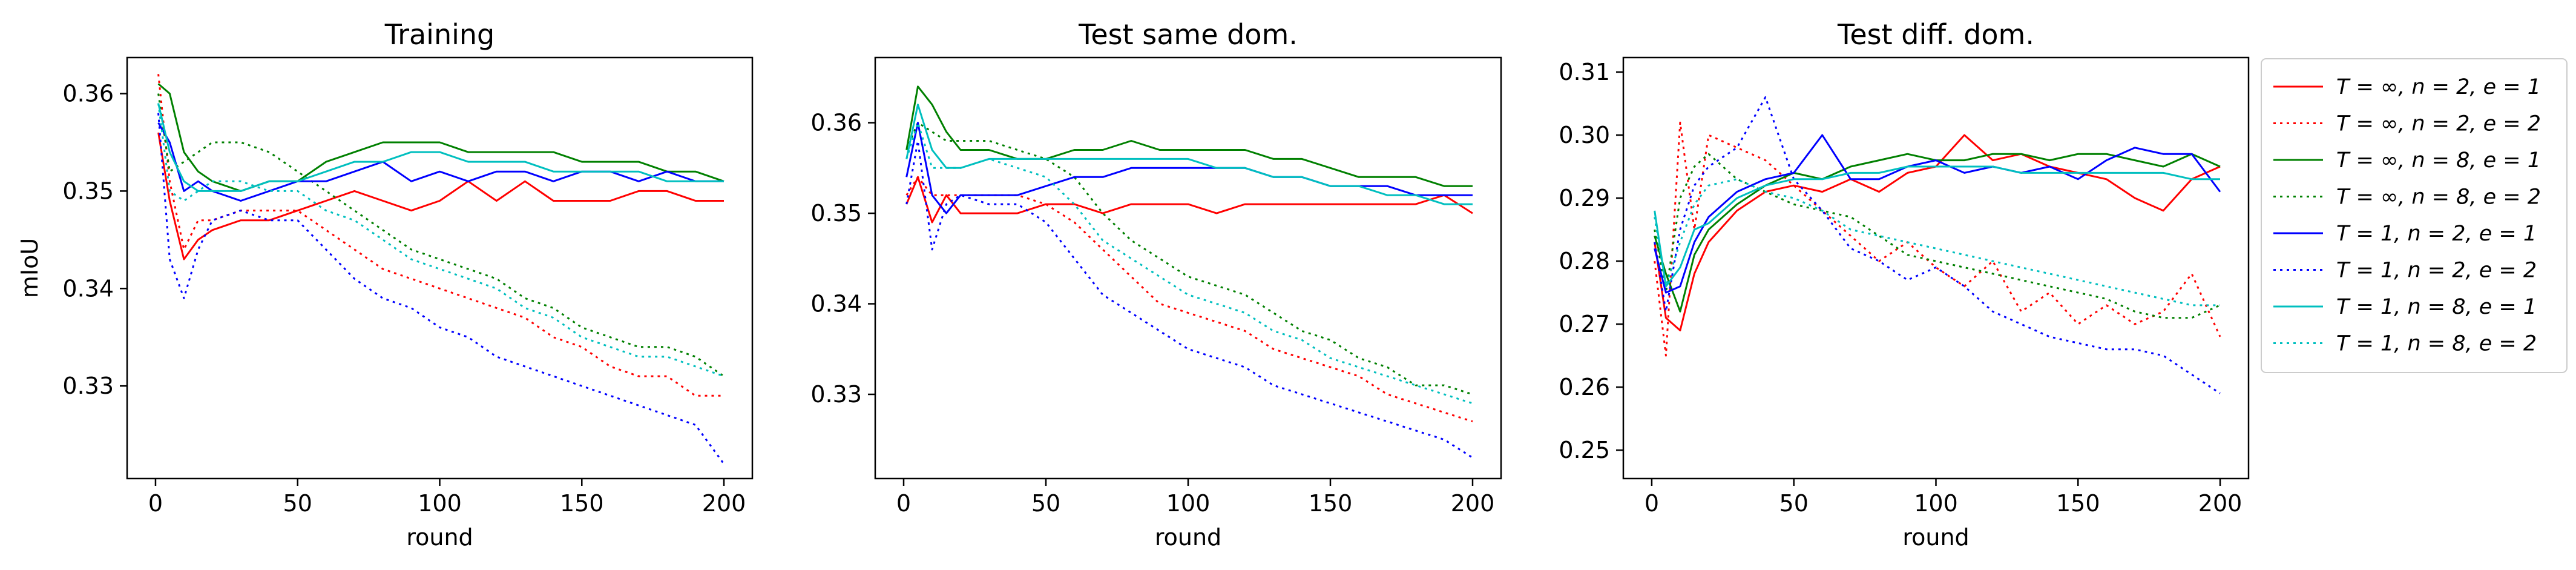 Image resolution: width=2576 pixels, height=570 pixels. Describe the element at coordinates (2436, 344) in the screenshot. I see `legend-label-8: T = 1, n = 8, e = 2` at that location.